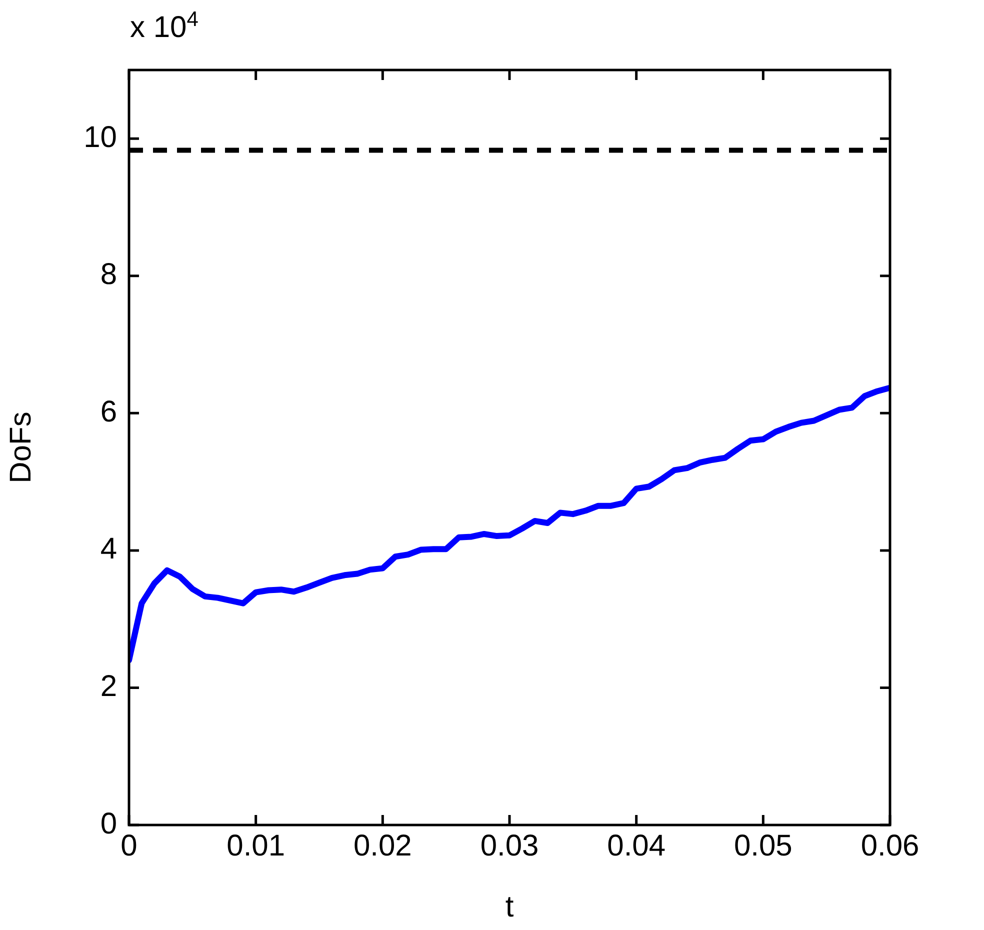 This screenshot has width=984, height=930. I want to click on y-tick-label: 4, so click(108, 549).